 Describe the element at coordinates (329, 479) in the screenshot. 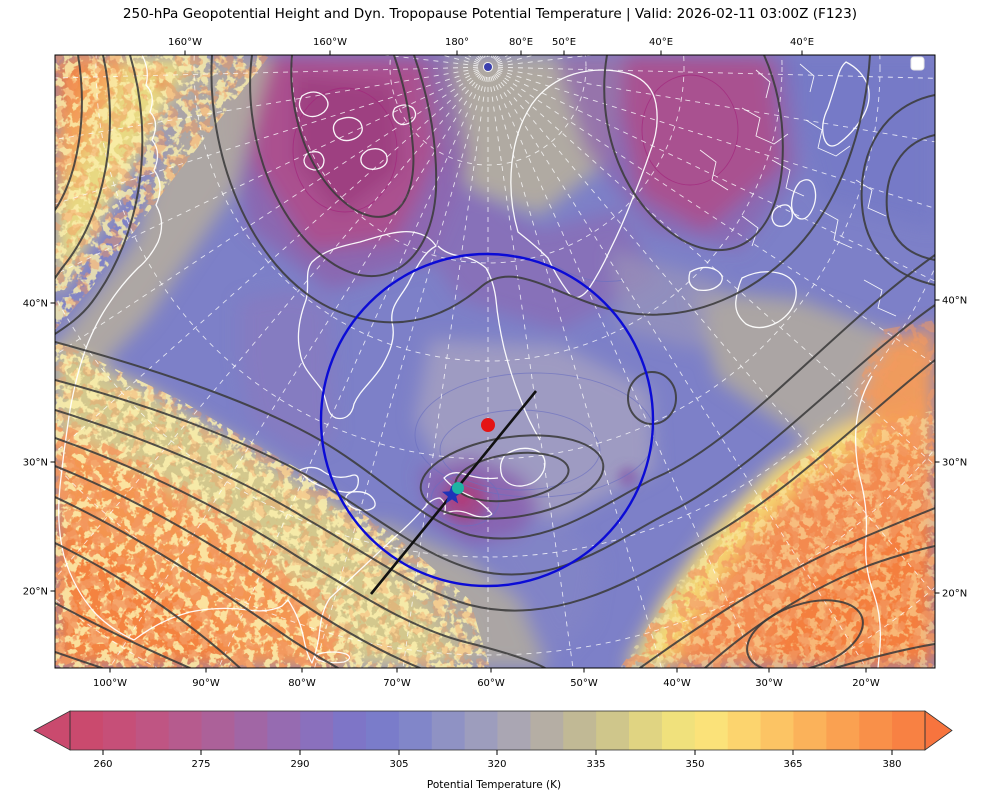

I see `coast-great-lakes` at that location.